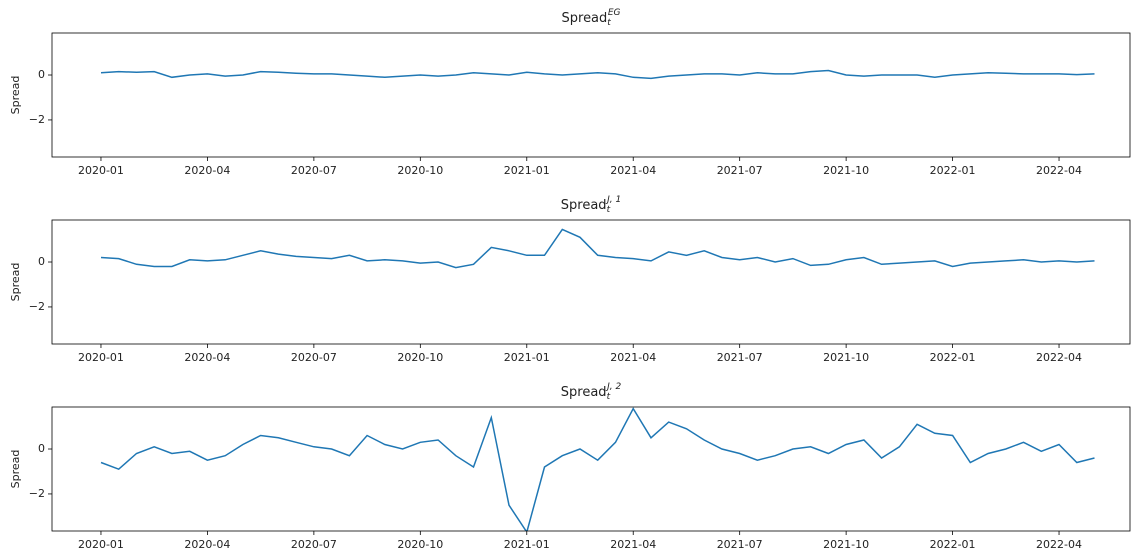 The width and height of the screenshot is (1131, 552). What do you see at coordinates (614, 13) in the screenshot?
I see `title-superscript: EG` at bounding box center [614, 13].